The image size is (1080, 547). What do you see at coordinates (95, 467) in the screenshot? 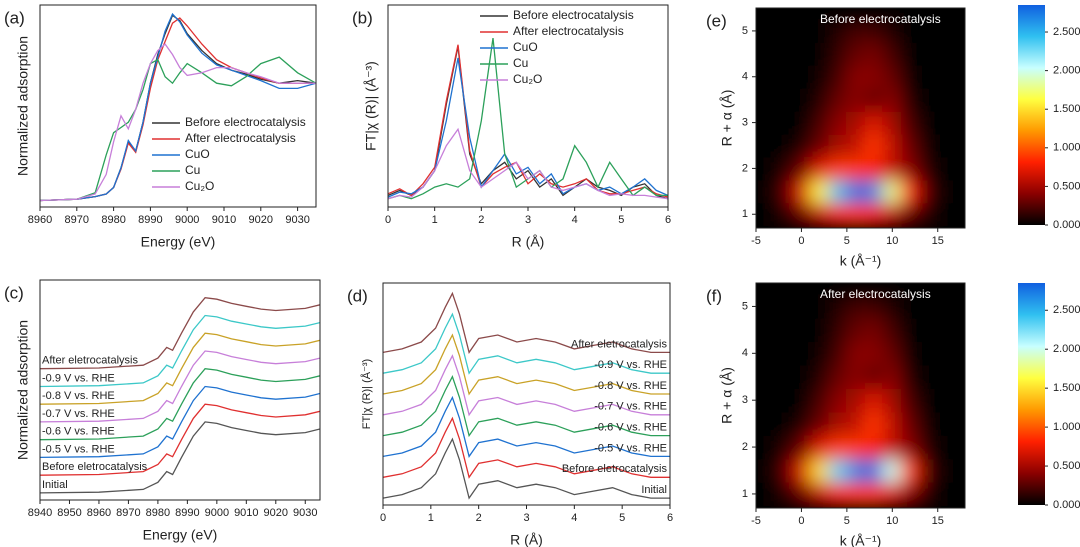
I see `series-label: Before eletrocatalysis` at bounding box center [95, 467].